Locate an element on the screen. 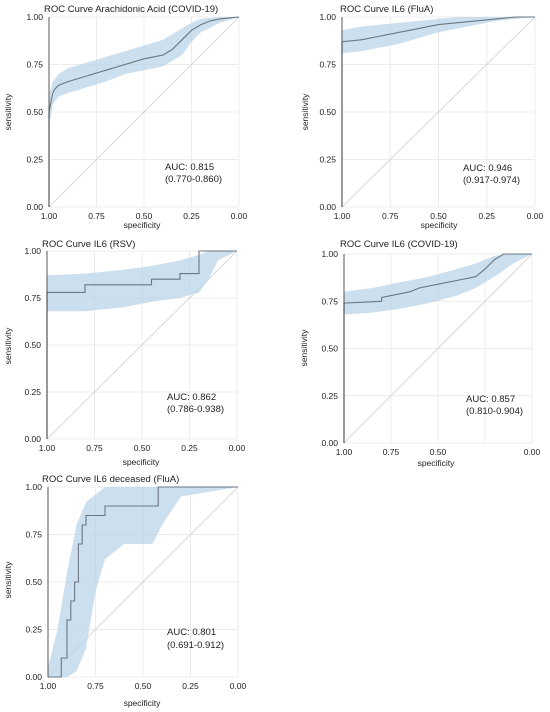  auc-ci-label: (0.691-0.912) is located at coordinates (195, 645).